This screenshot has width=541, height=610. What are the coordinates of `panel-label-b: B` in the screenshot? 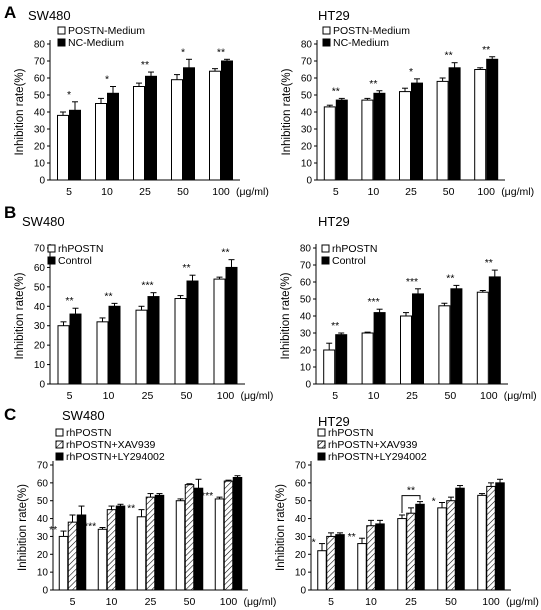 It's located at (10, 212).